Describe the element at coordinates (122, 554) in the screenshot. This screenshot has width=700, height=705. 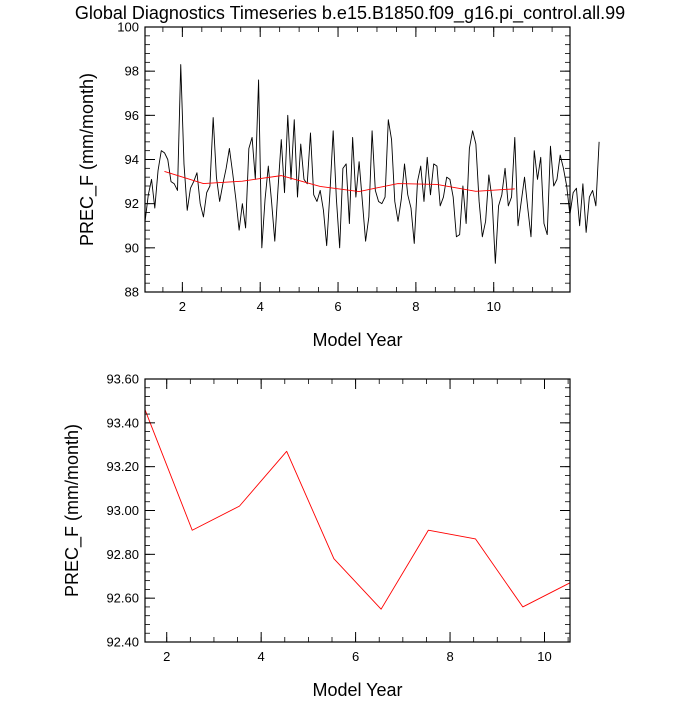
I see `y-tick-label: 92.80` at that location.